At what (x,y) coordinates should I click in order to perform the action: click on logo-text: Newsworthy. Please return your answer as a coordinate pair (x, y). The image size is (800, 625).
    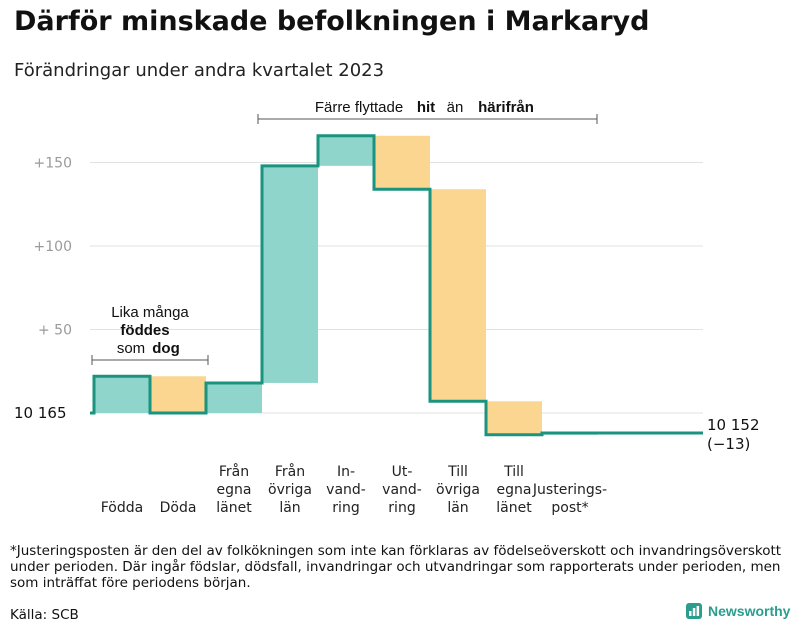
    Looking at the image, I should click on (749, 611).